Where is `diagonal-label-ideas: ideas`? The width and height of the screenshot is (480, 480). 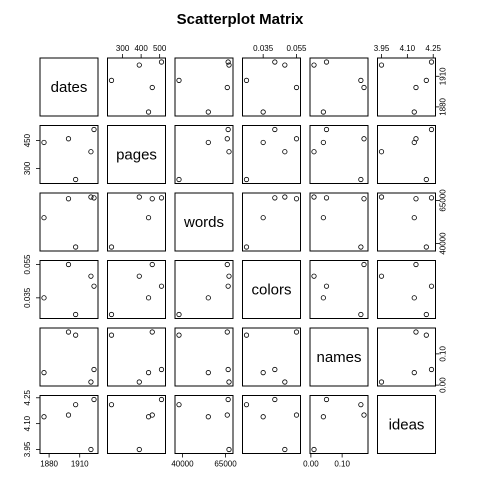
diagonal-label-ideas: ideas is located at coordinates (407, 425).